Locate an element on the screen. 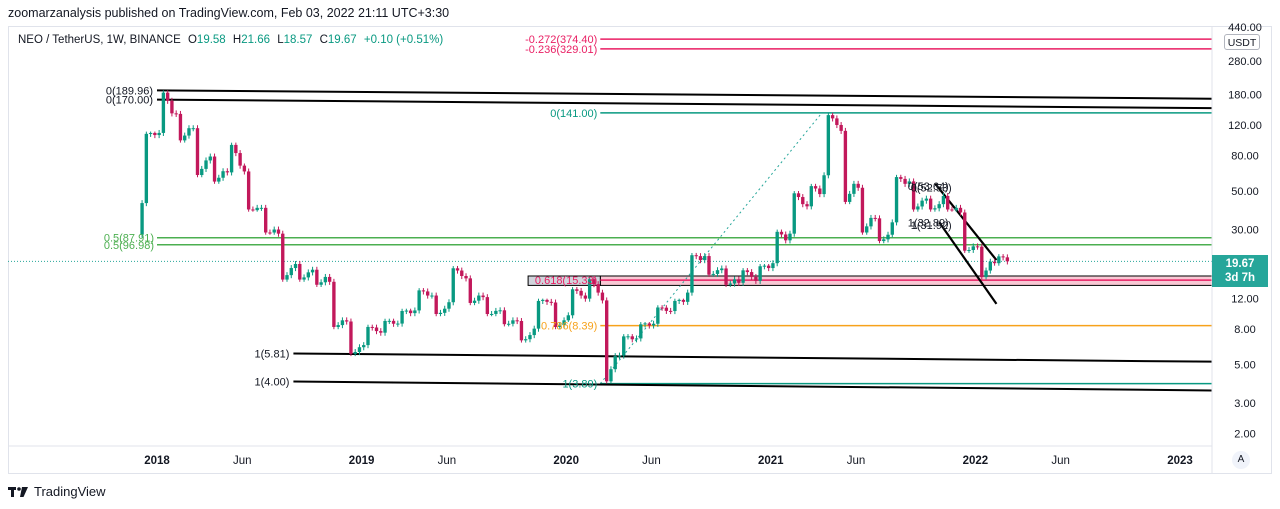 Image resolution: width=1280 pixels, height=509 pixels. fib-level-label: 0(141.00) is located at coordinates (573, 114).